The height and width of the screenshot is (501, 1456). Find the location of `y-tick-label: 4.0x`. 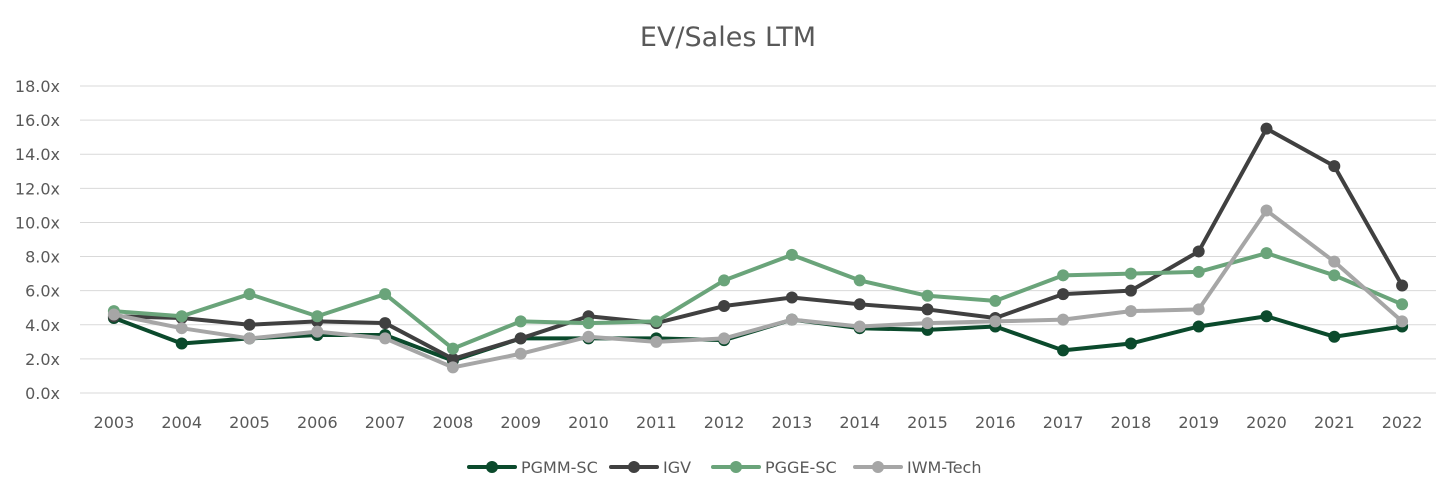

y-tick-label: 4.0x is located at coordinates (42, 325).